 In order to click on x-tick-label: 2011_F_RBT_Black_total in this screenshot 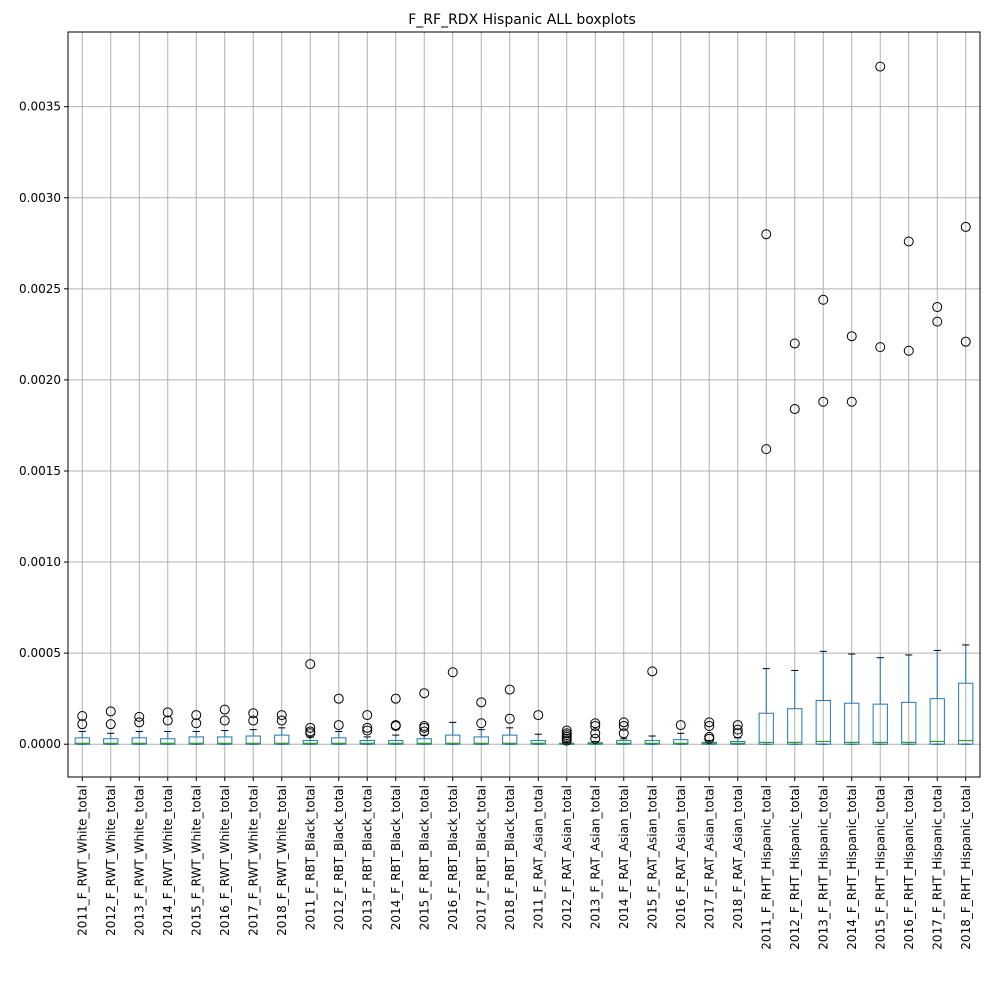, I will do `click(310, 857)`.